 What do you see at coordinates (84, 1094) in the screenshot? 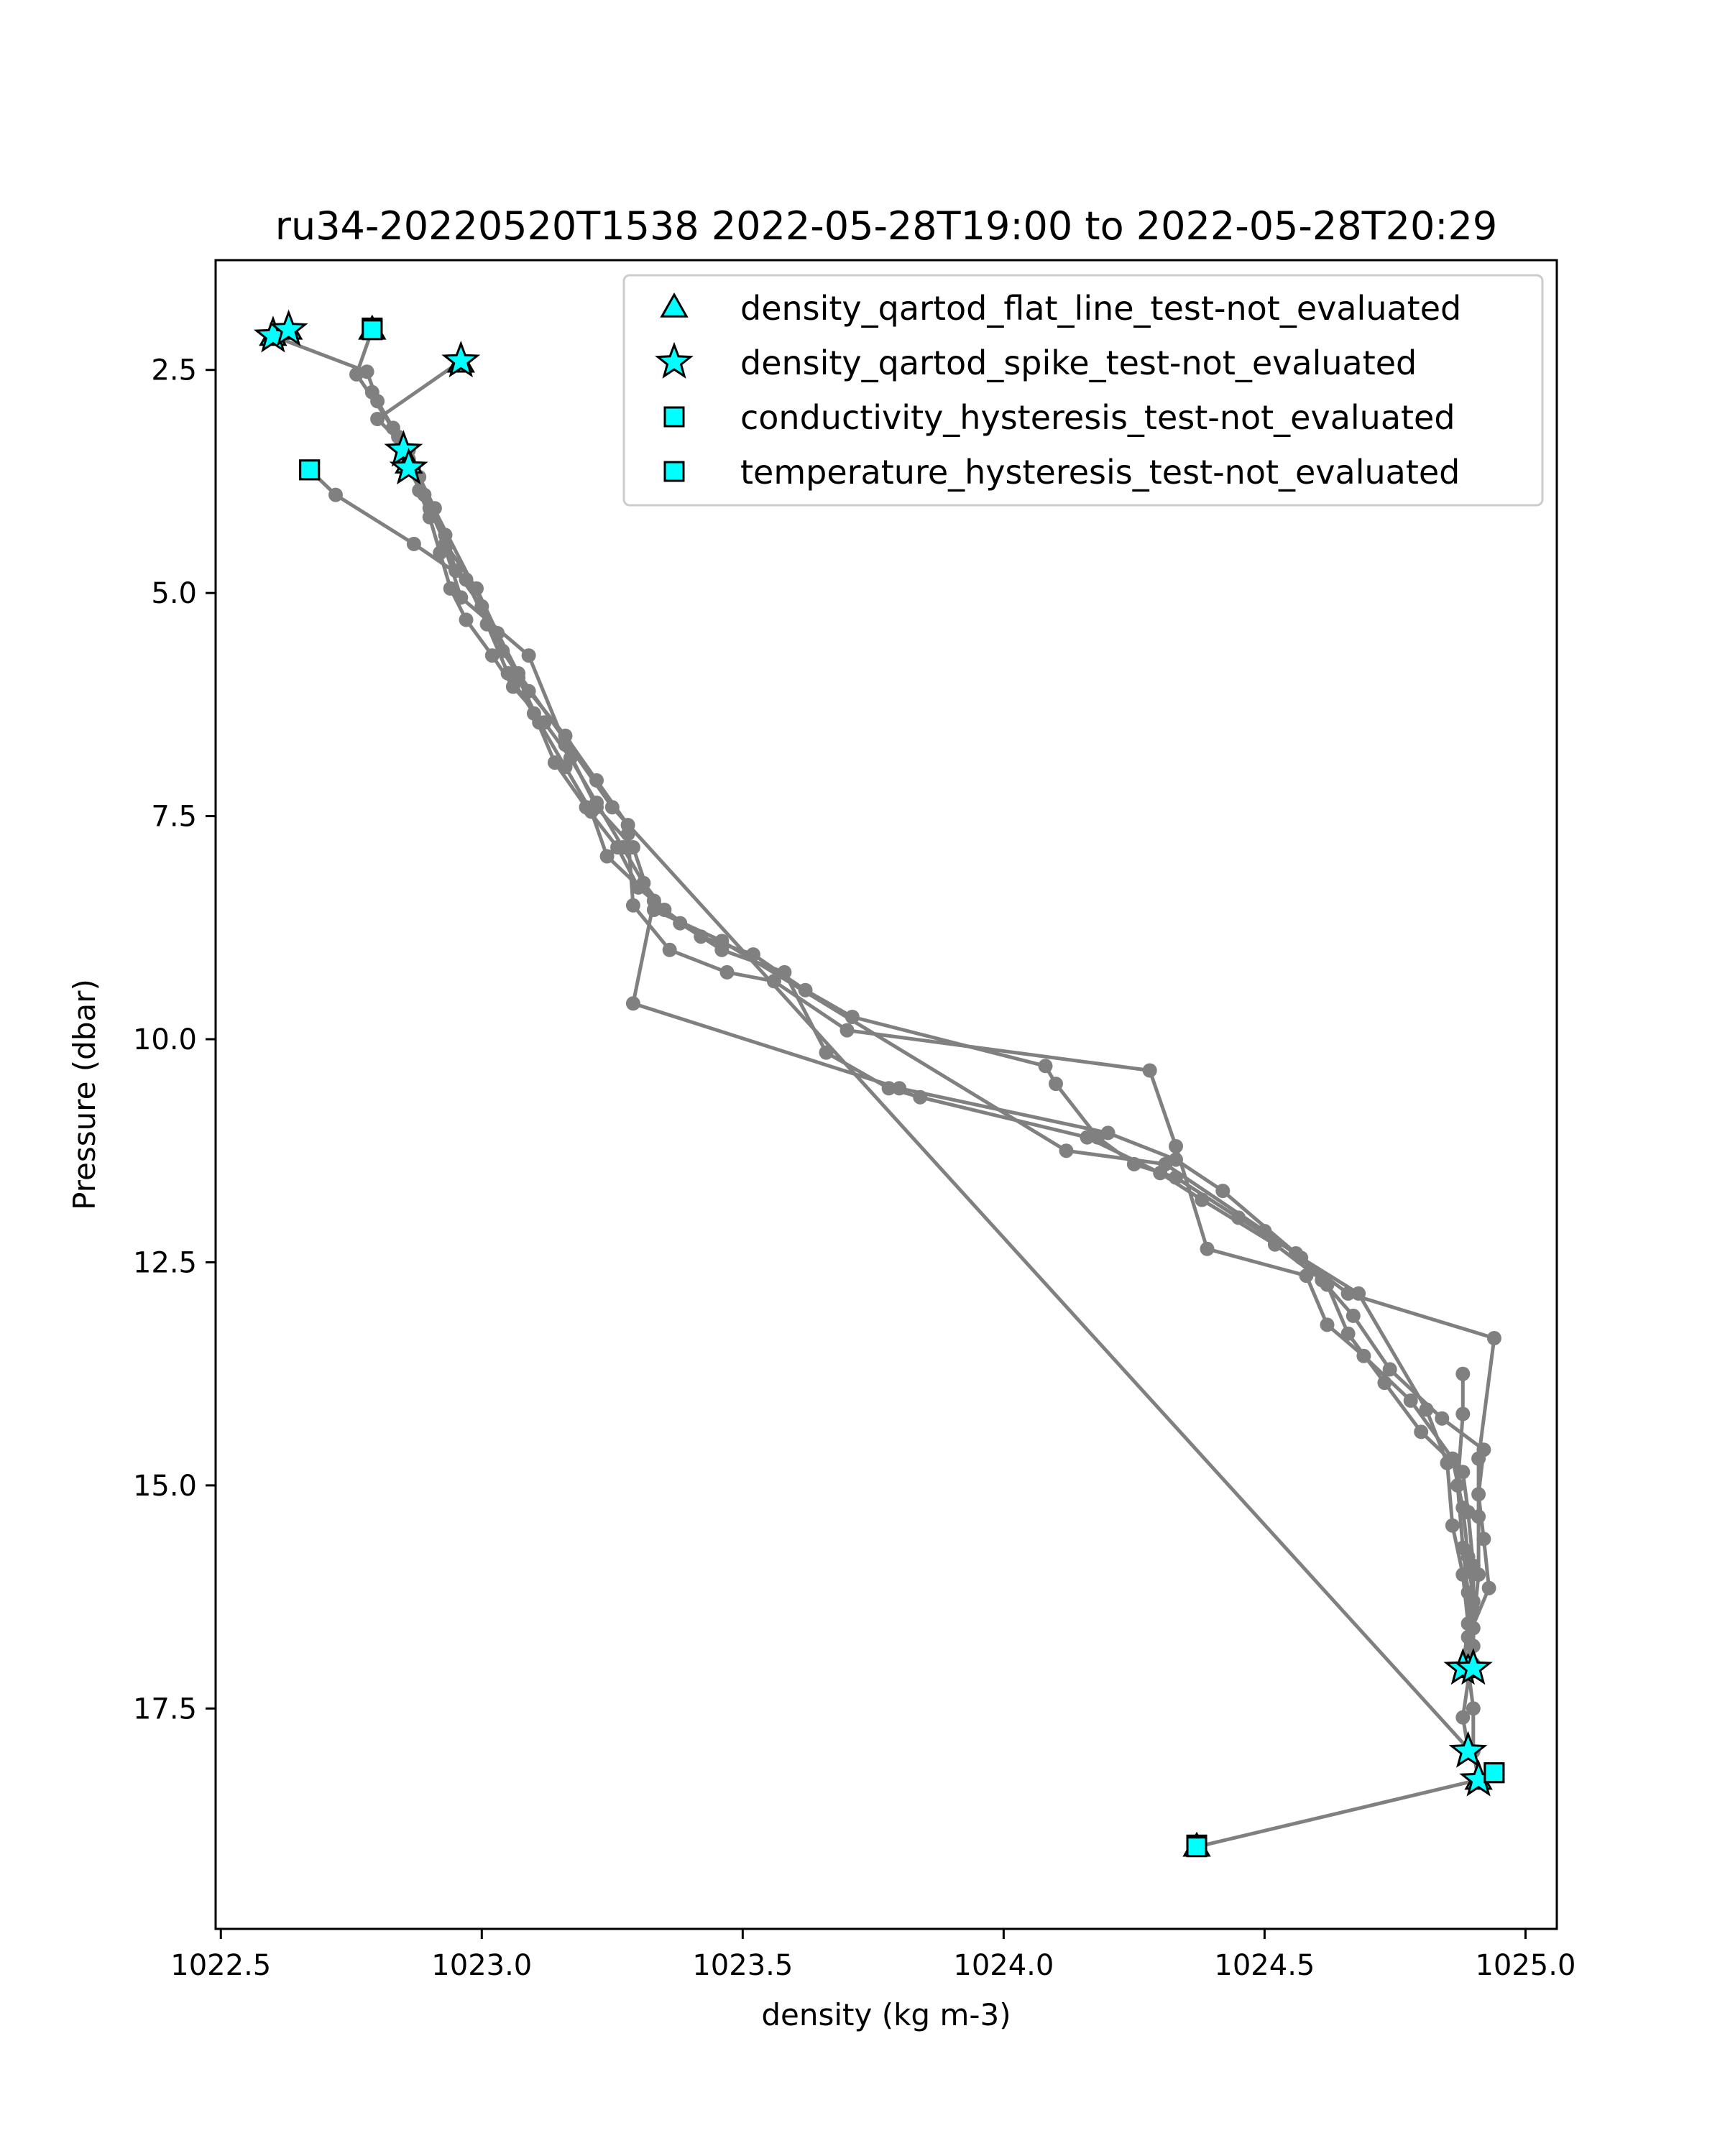
I see `y-axis-label: Pressure (dbar)` at bounding box center [84, 1094].